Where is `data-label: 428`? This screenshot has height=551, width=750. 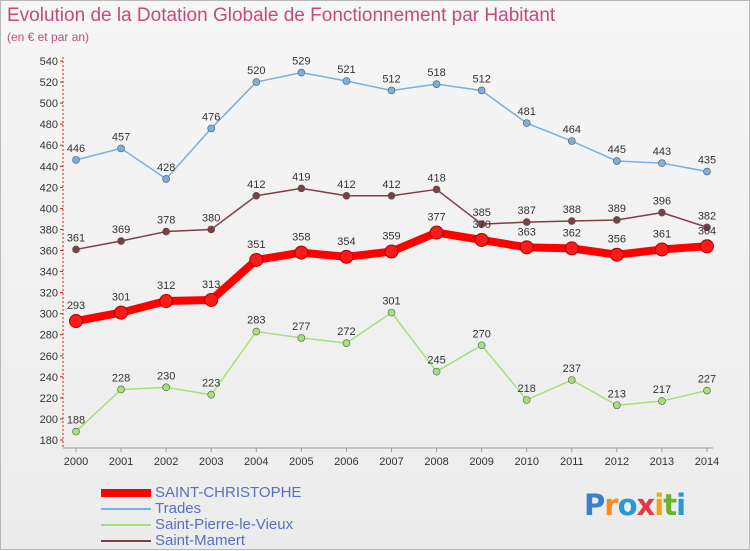
data-label: 428 is located at coordinates (166, 168).